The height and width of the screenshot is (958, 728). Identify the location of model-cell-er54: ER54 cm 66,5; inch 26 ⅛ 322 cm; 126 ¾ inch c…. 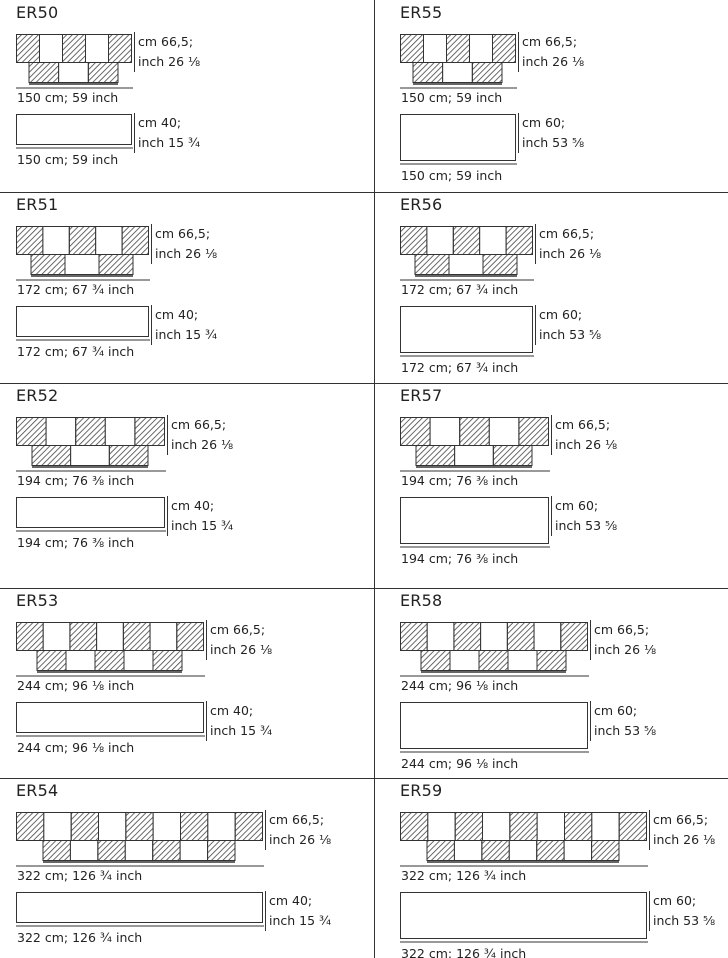
(193, 868).